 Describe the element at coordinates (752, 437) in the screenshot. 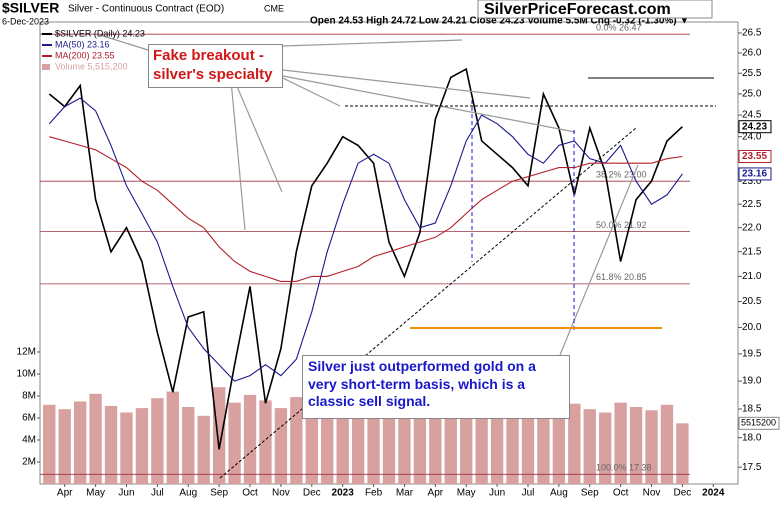

I see `y-tick-label: 18.0` at that location.